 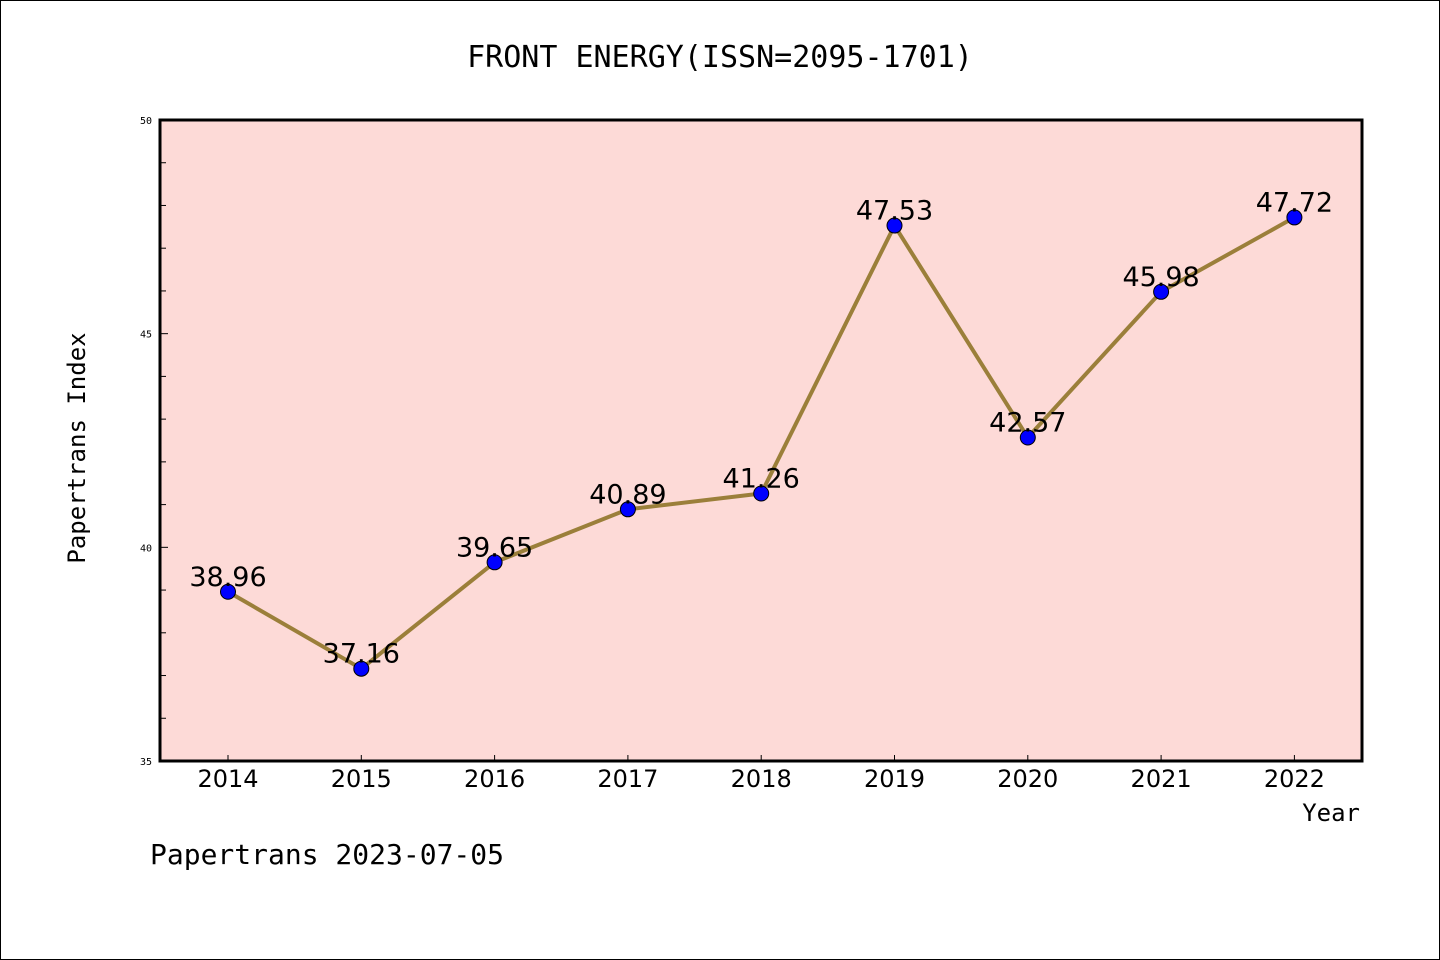 What do you see at coordinates (154, 442) in the screenshot?
I see `y-axis: 35 40 45 50` at bounding box center [154, 442].